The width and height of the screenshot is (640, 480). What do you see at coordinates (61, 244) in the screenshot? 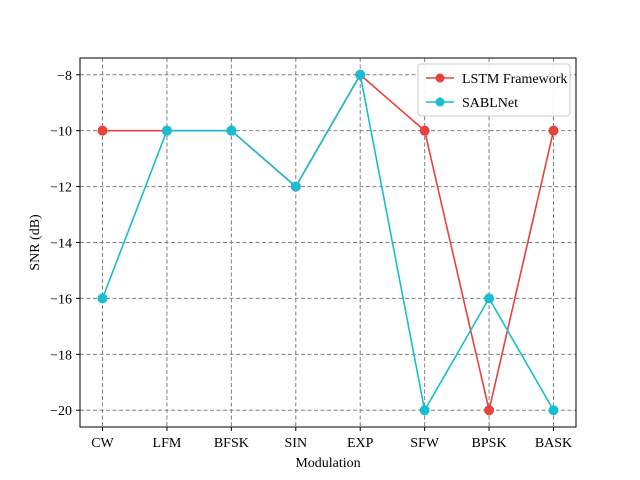
I see `y-tick-label: −14` at bounding box center [61, 244].